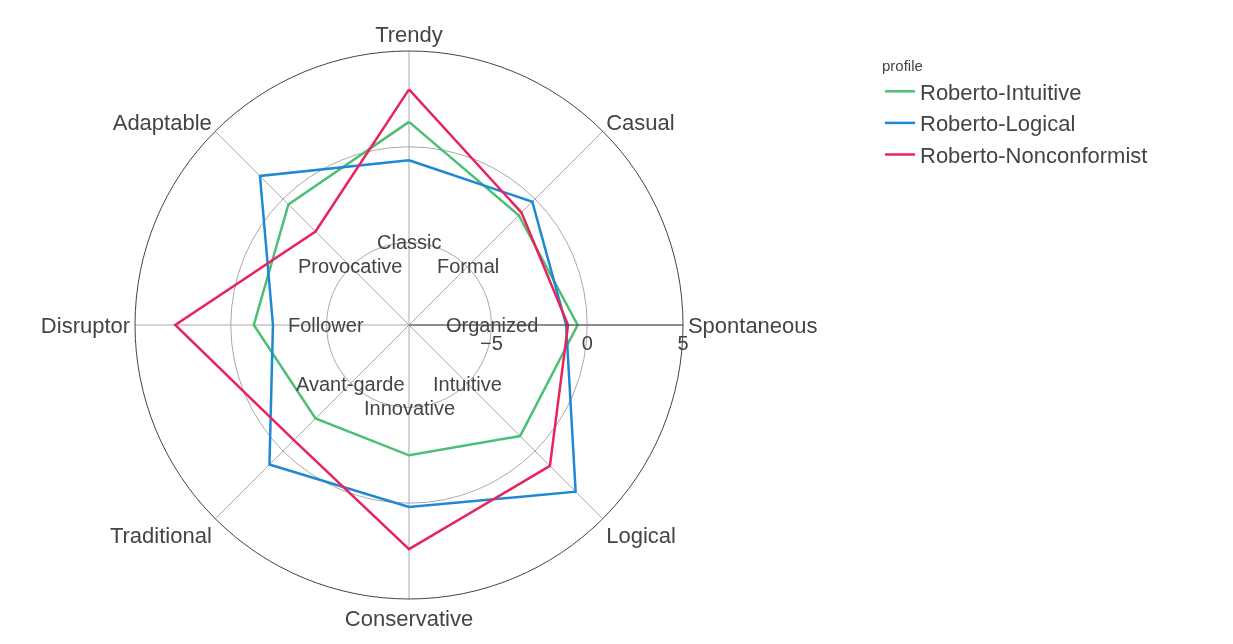 The width and height of the screenshot is (1233, 644). I want to click on spoke-label: Trendy, so click(409, 34).